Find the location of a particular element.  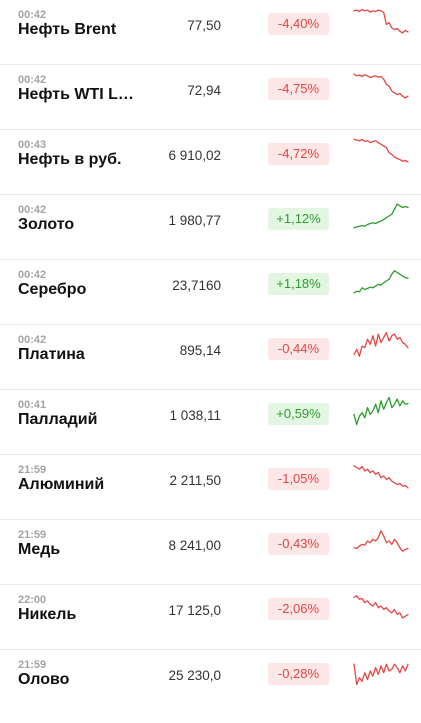

quote-name: Платина is located at coordinates (51, 354).